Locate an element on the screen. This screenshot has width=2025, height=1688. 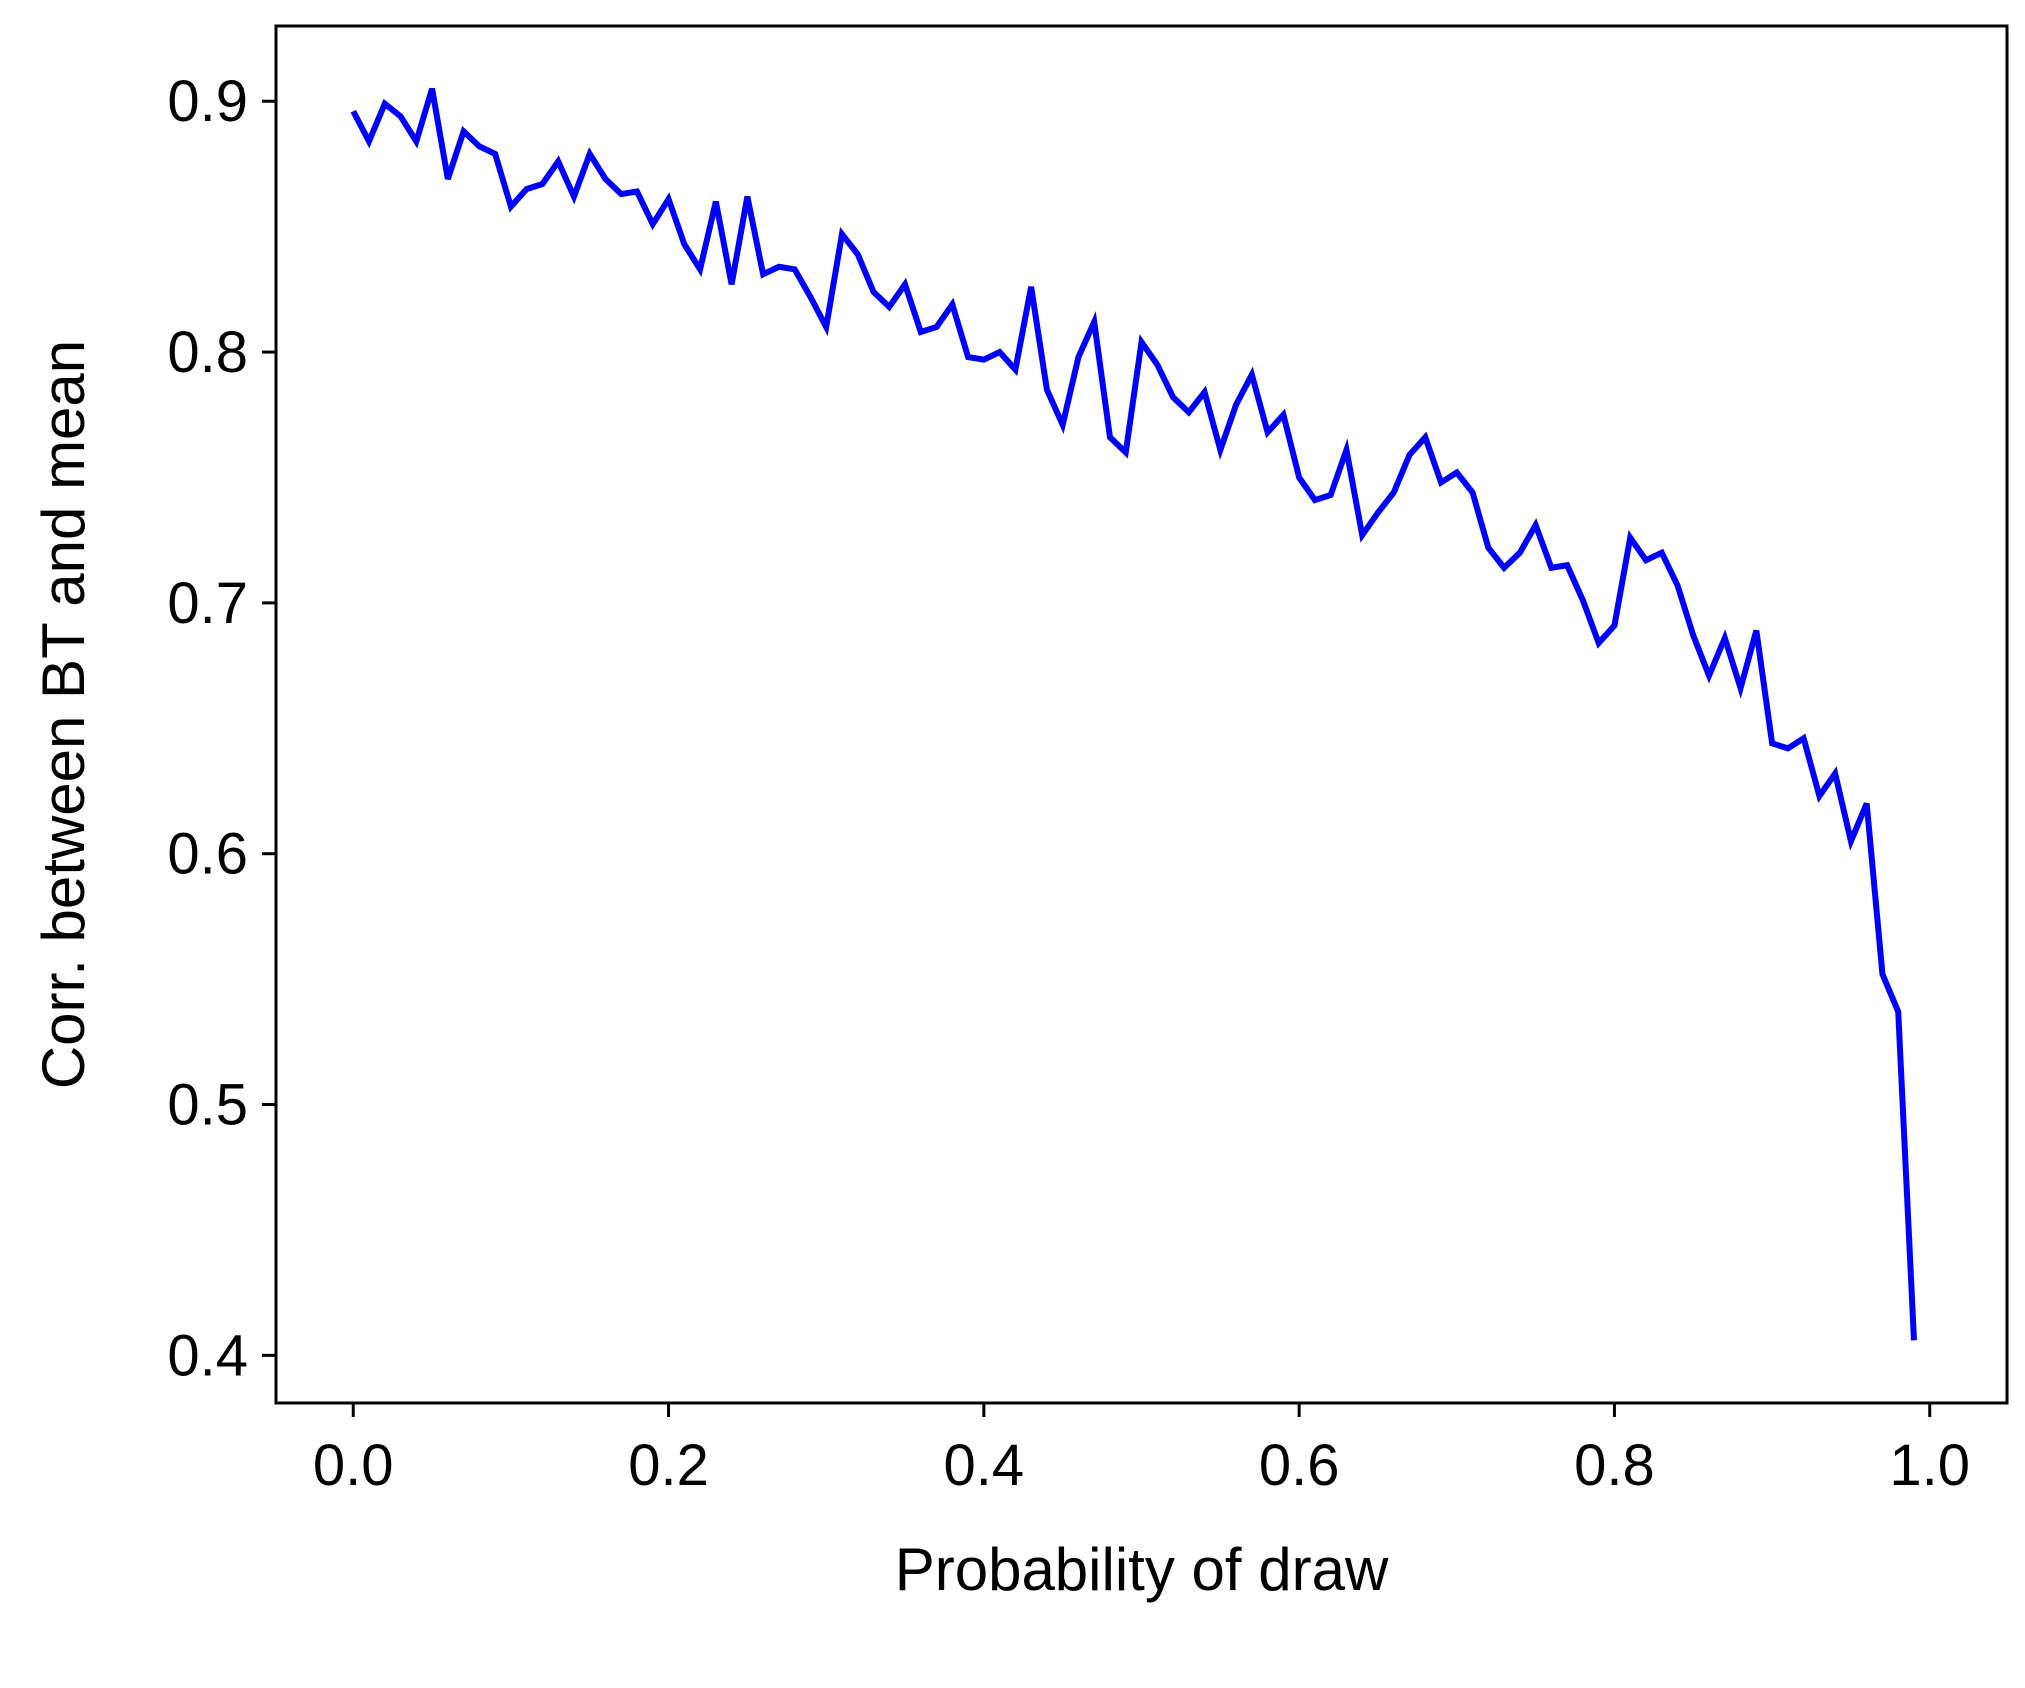
y-tick-label: 0.6 is located at coordinates (207, 854).